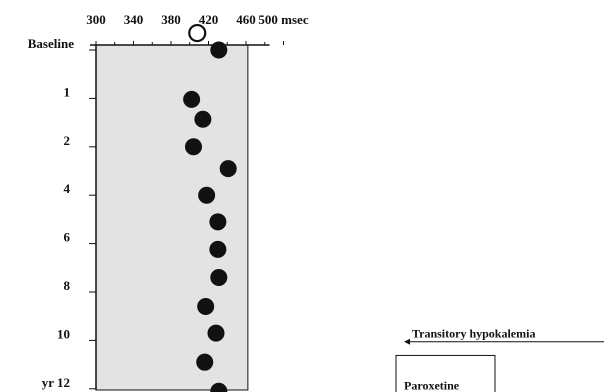 The height and width of the screenshot is (392, 608). I want to click on paroxetine-label: Paroxetine, so click(432, 385).